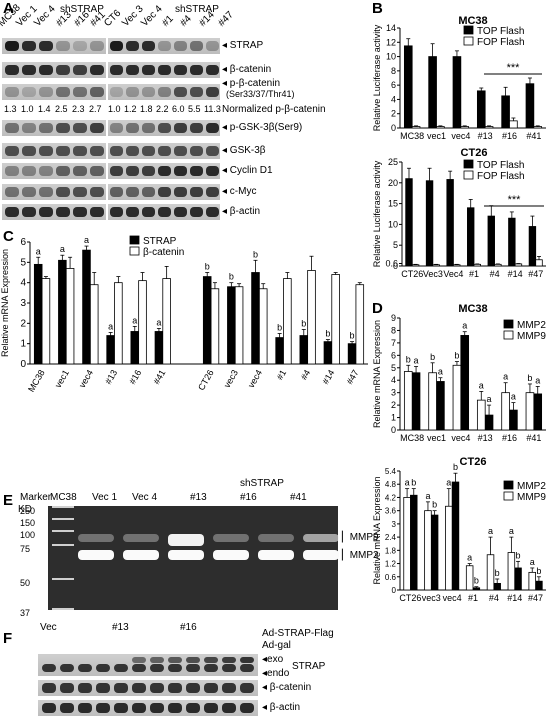 The image size is (550, 717). Describe the element at coordinates (393, 99) in the screenshot. I see `y-tick-label: 4` at that location.